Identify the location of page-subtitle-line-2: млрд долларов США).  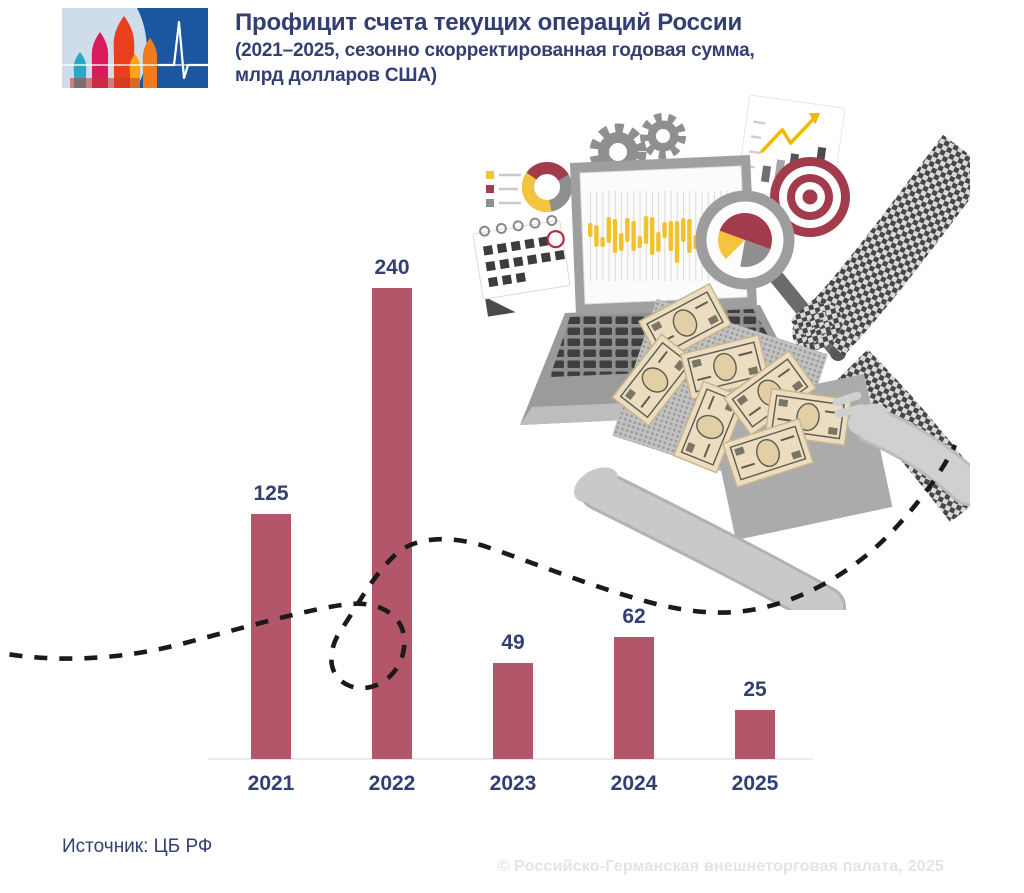
(336, 75).